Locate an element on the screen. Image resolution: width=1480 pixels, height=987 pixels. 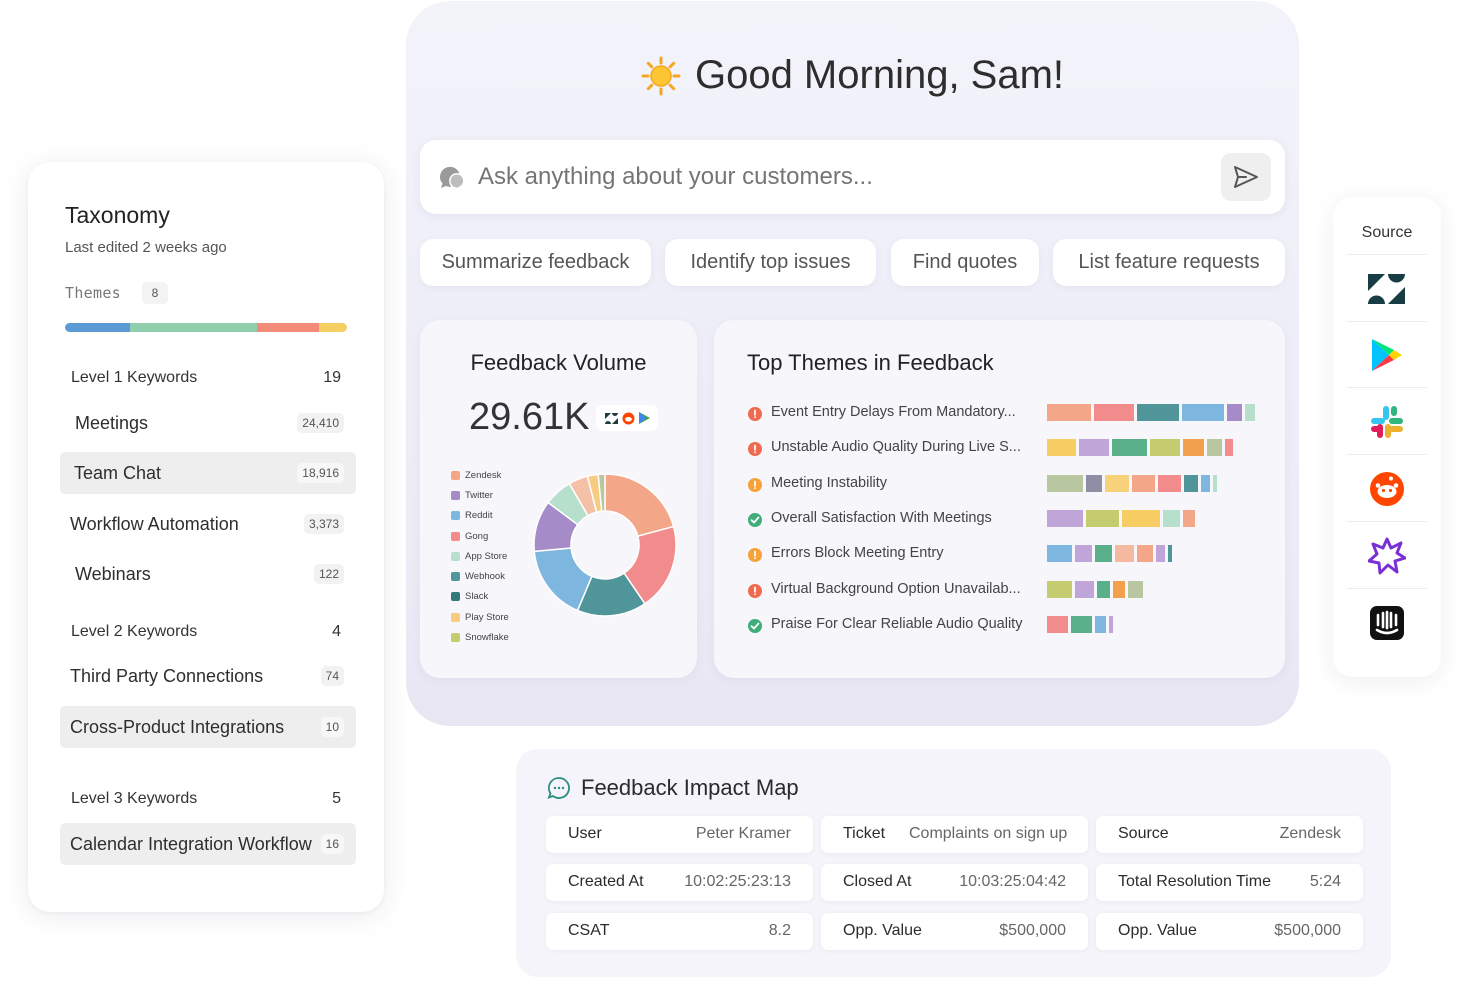
check-circle-icon is located at coordinates (755, 625).